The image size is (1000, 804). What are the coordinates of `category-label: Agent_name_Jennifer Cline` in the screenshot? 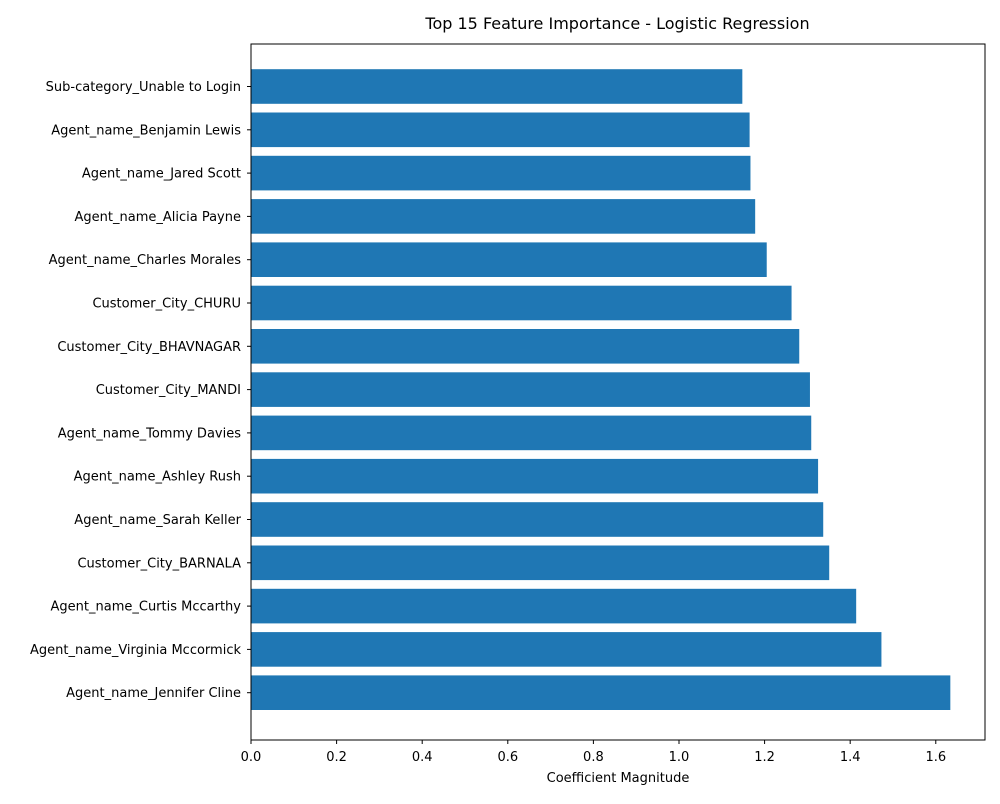 It's located at (153, 693).